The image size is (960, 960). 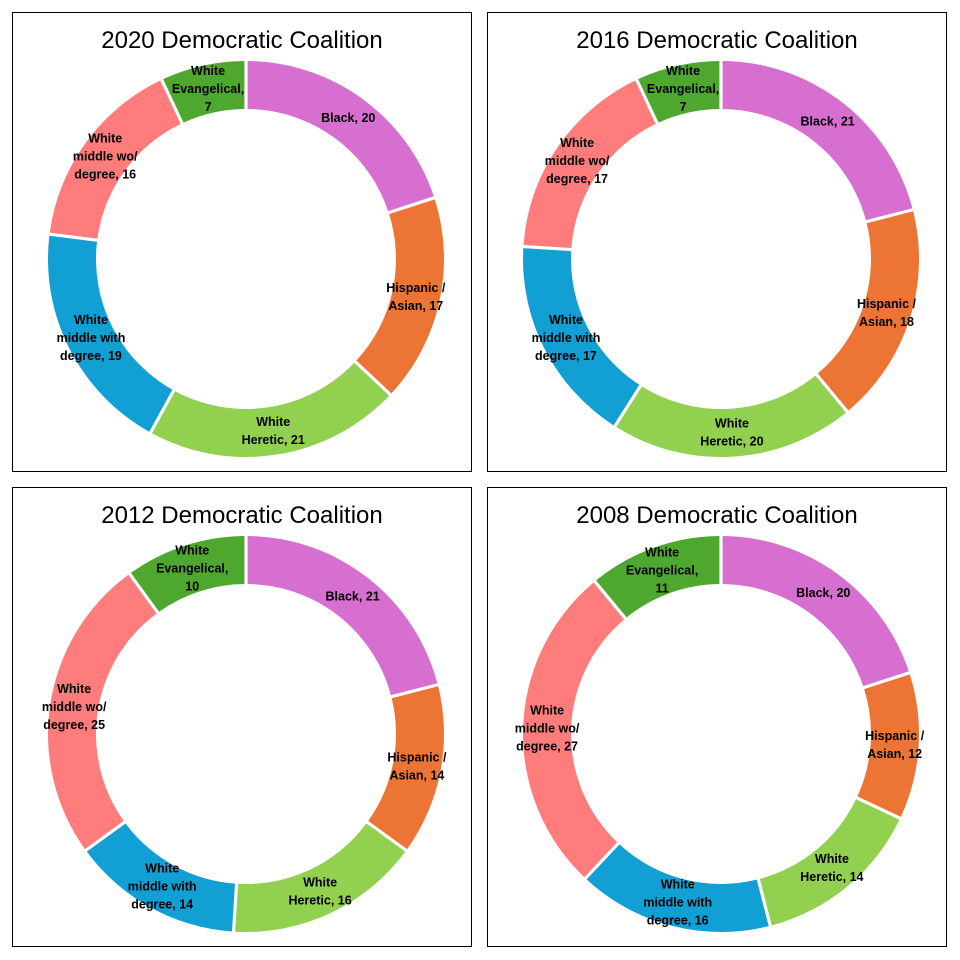 I want to click on data-label-white-heretic: White Heretic, 16, so click(x=319, y=891).